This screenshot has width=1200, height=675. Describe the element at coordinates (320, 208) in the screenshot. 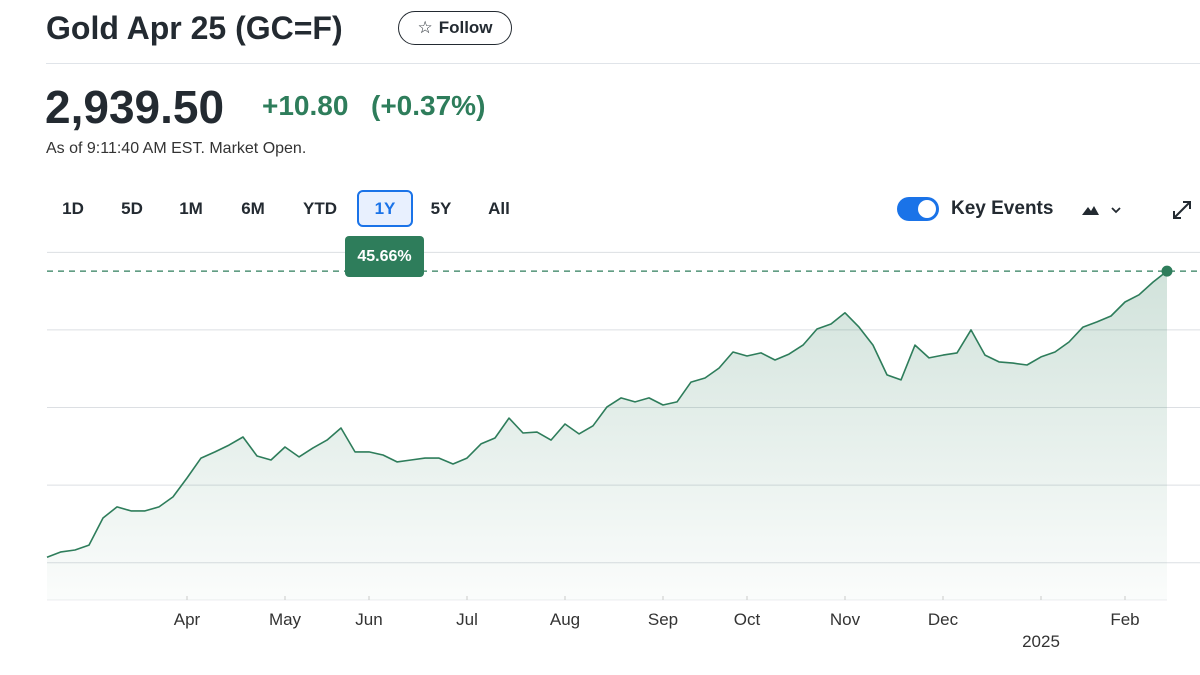

I see `range-button: YTD` at that location.